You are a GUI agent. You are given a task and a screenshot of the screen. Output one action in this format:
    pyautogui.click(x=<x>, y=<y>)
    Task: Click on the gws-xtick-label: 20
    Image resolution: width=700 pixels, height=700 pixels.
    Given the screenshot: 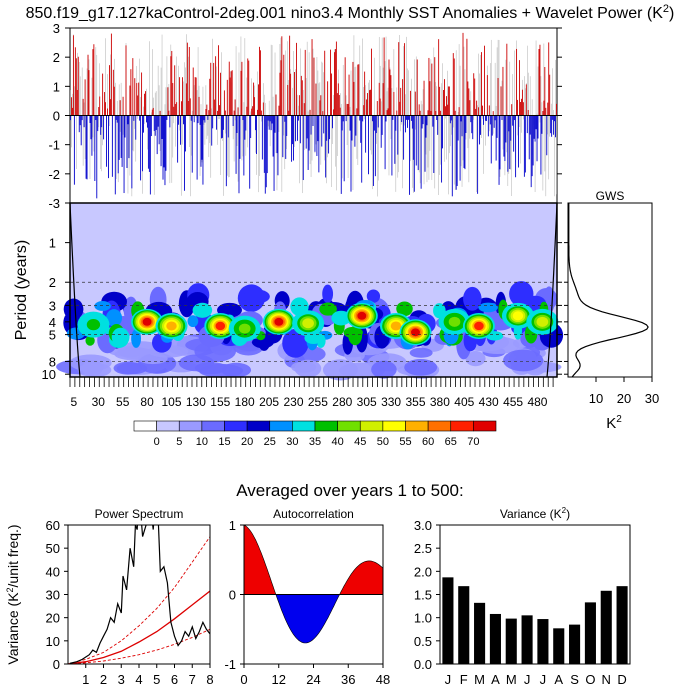 What is the action you would take?
    pyautogui.click(x=624, y=398)
    